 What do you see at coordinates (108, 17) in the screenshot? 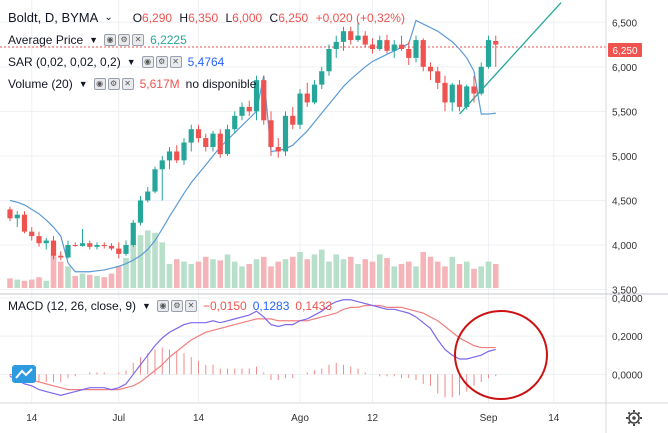
I see `symbol-menu-chevron-icon: ⌄` at bounding box center [108, 17].